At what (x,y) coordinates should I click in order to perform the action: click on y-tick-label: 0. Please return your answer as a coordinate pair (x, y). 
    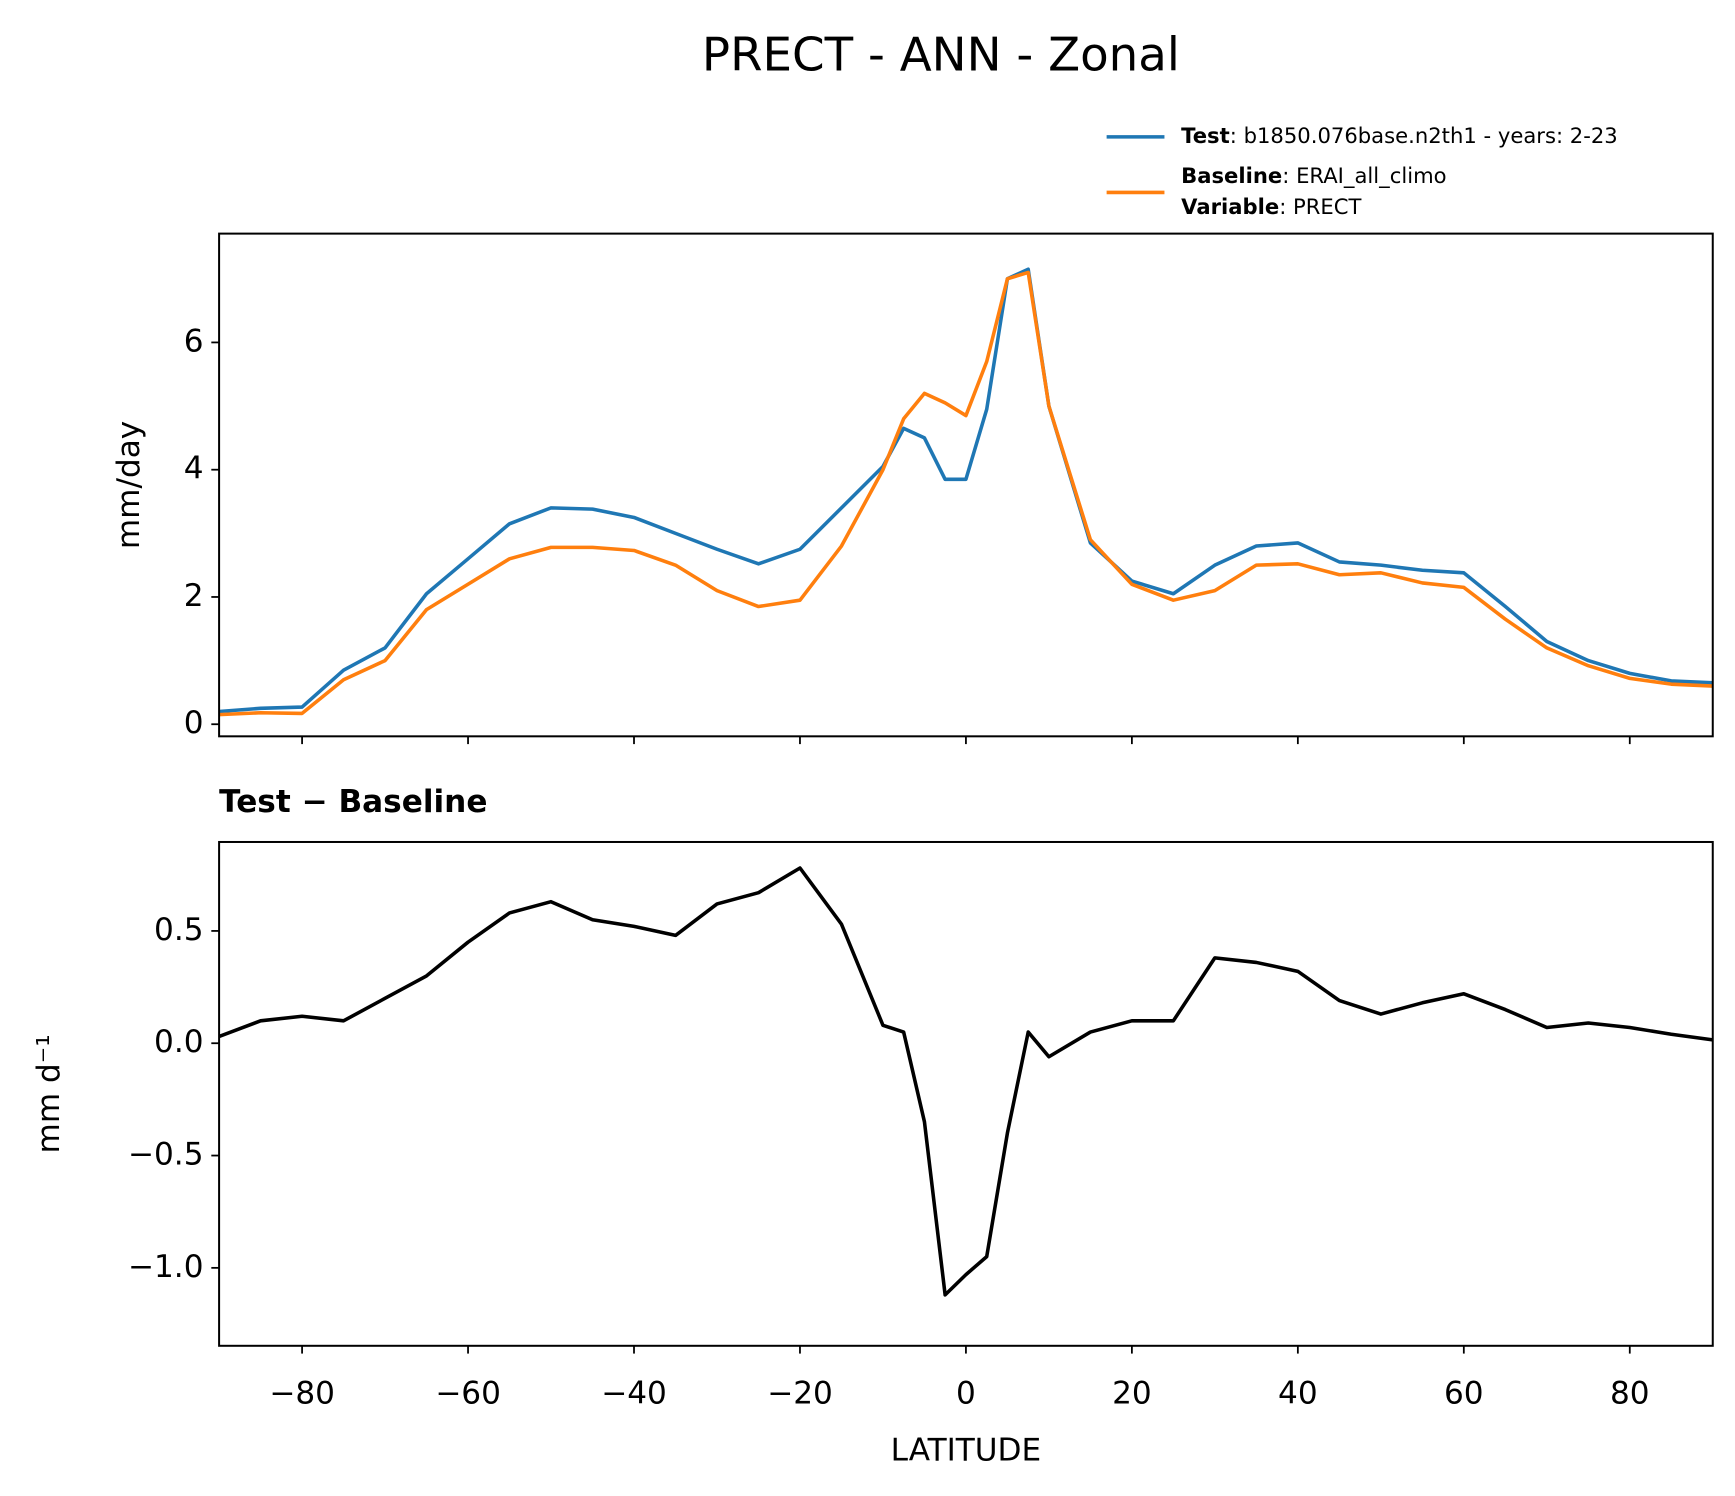
    Looking at the image, I should click on (194, 723).